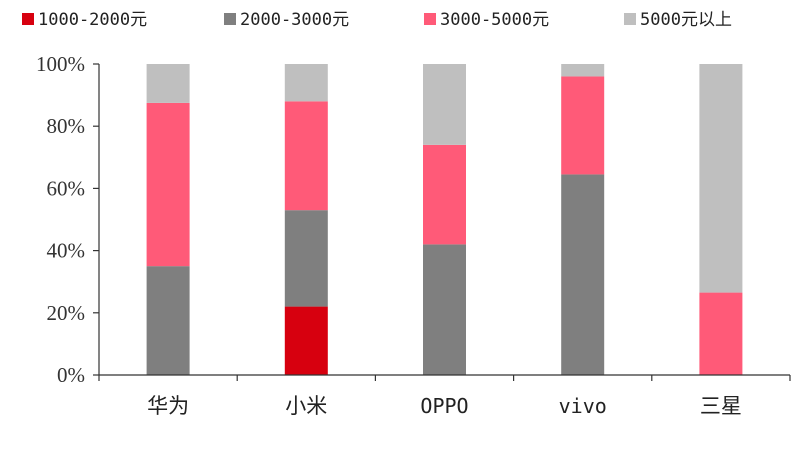 This screenshot has height=452, width=800. What do you see at coordinates (444, 406) in the screenshot?
I see `x-tick-label-3: OPPO` at bounding box center [444, 406].